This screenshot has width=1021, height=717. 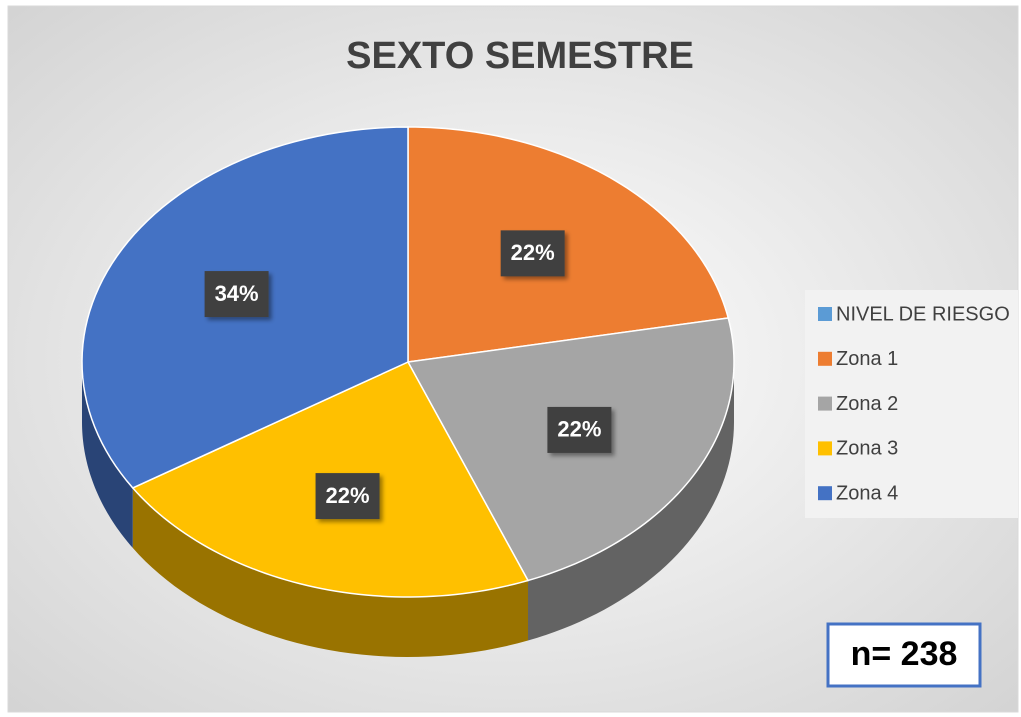 What do you see at coordinates (867, 404) in the screenshot?
I see `legend-label: Zona 2` at bounding box center [867, 404].